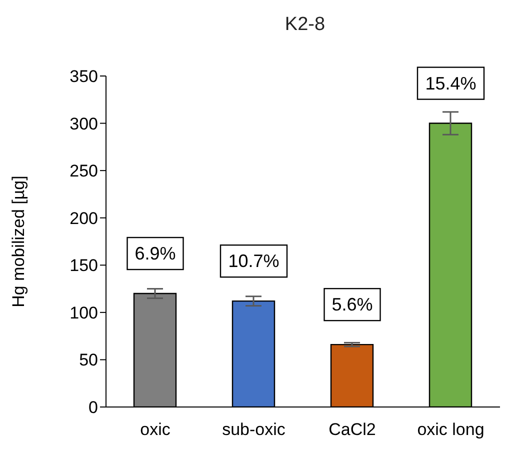  What do you see at coordinates (450, 83) in the screenshot?
I see `annotation: 15.4%` at bounding box center [450, 83].